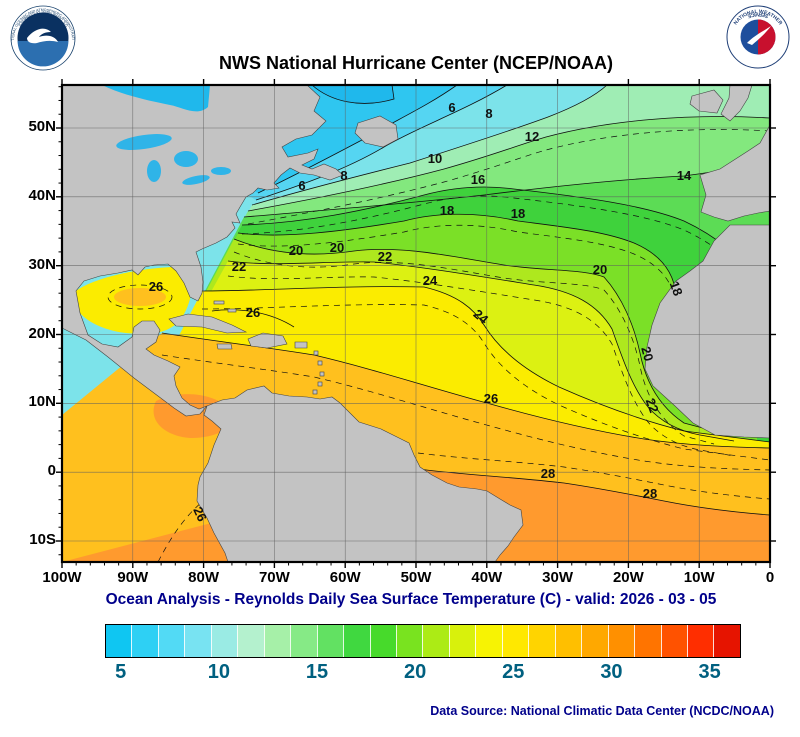 Image resolution: width=800 pixels, height=737 pixels. I want to click on newfoundland, so click(376, 131).